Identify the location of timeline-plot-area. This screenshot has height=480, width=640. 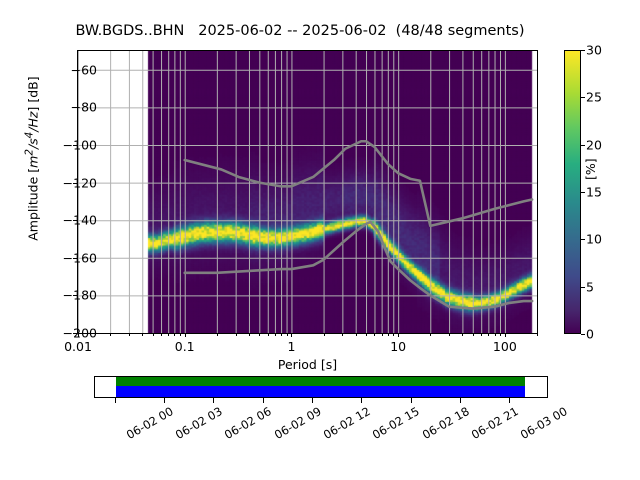
(321, 387).